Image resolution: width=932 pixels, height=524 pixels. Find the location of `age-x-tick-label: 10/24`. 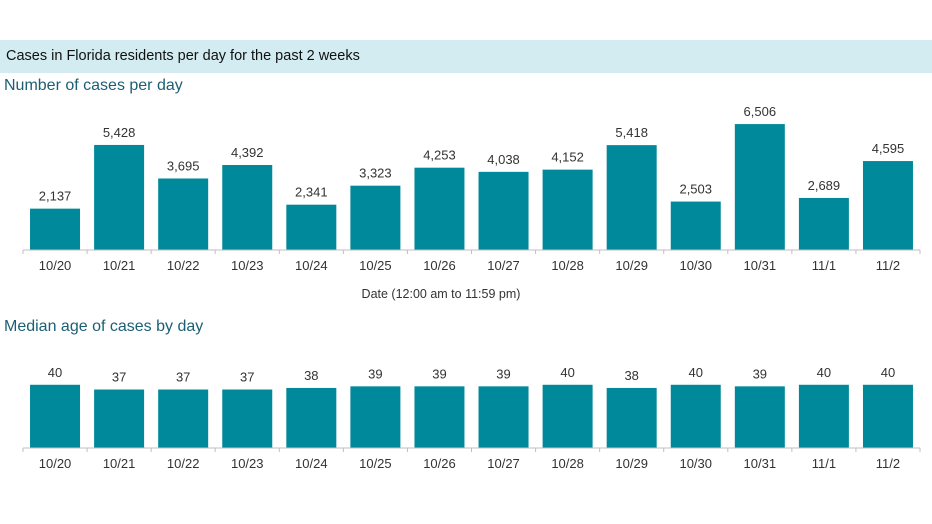

age-x-tick-label: 10/24 is located at coordinates (311, 463).